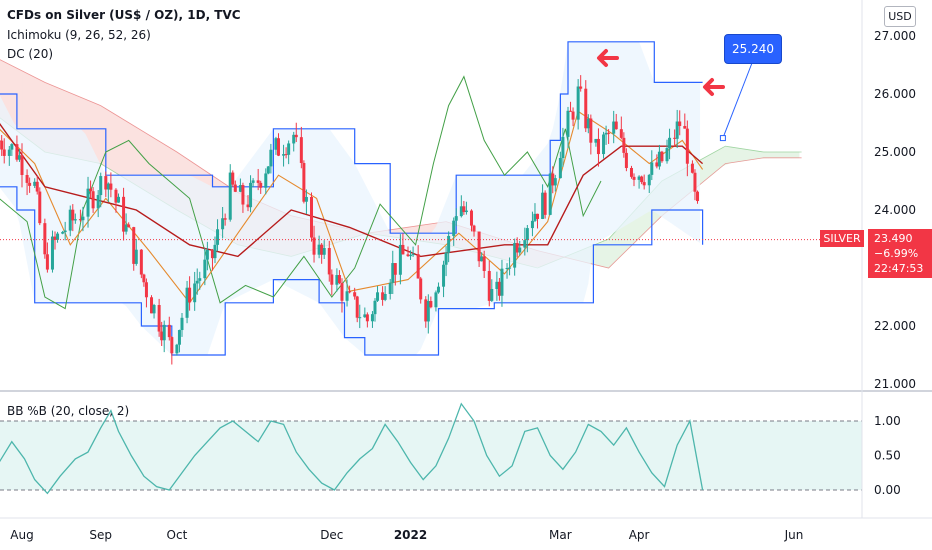 This screenshot has height=550, width=932. What do you see at coordinates (893, 238) in the screenshot?
I see `last-price-value: 23.490` at bounding box center [893, 238].